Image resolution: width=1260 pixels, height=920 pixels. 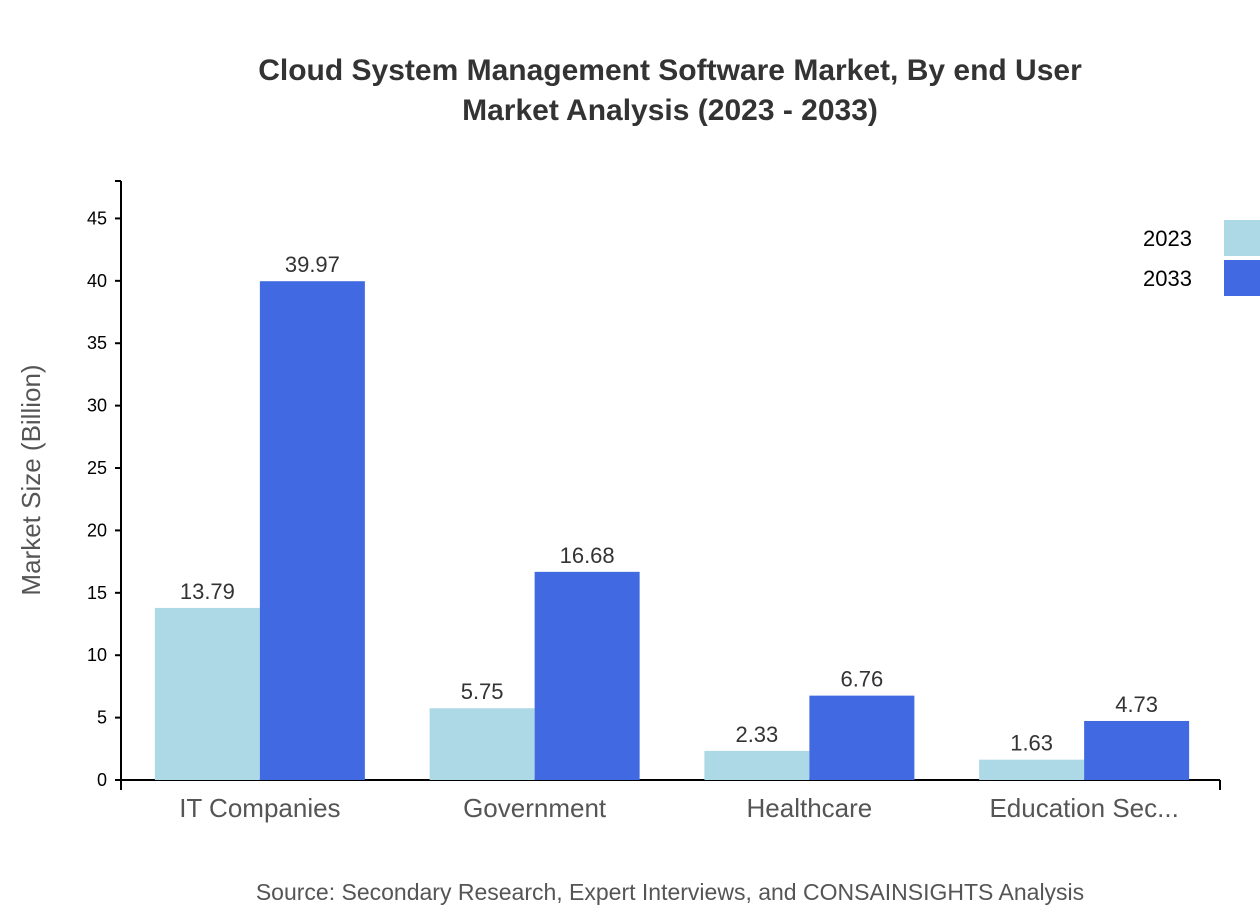 I want to click on y-axis-label: Market Size (Billion), so click(x=31, y=479).